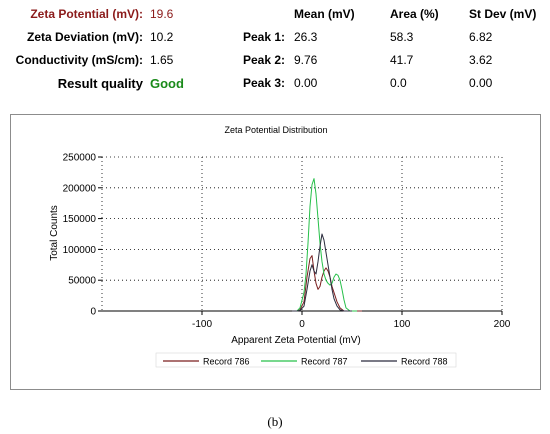  Describe the element at coordinates (414, 14) in the screenshot. I see `header-area: Area (%)` at that location.